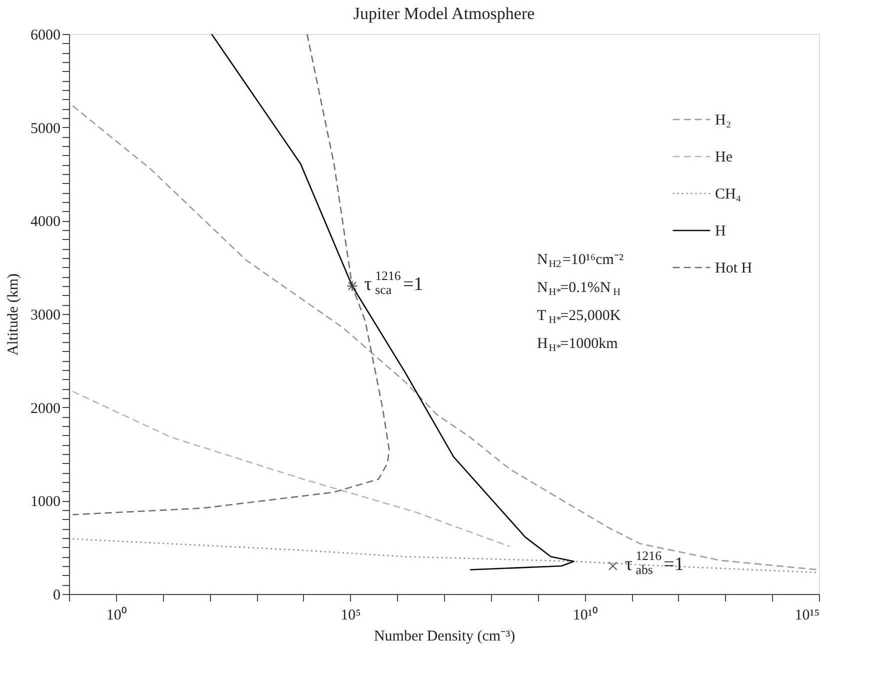 The image size is (893, 675). What do you see at coordinates (14, 314) in the screenshot?
I see `y-axis-title: Altitude (km)` at bounding box center [14, 314].